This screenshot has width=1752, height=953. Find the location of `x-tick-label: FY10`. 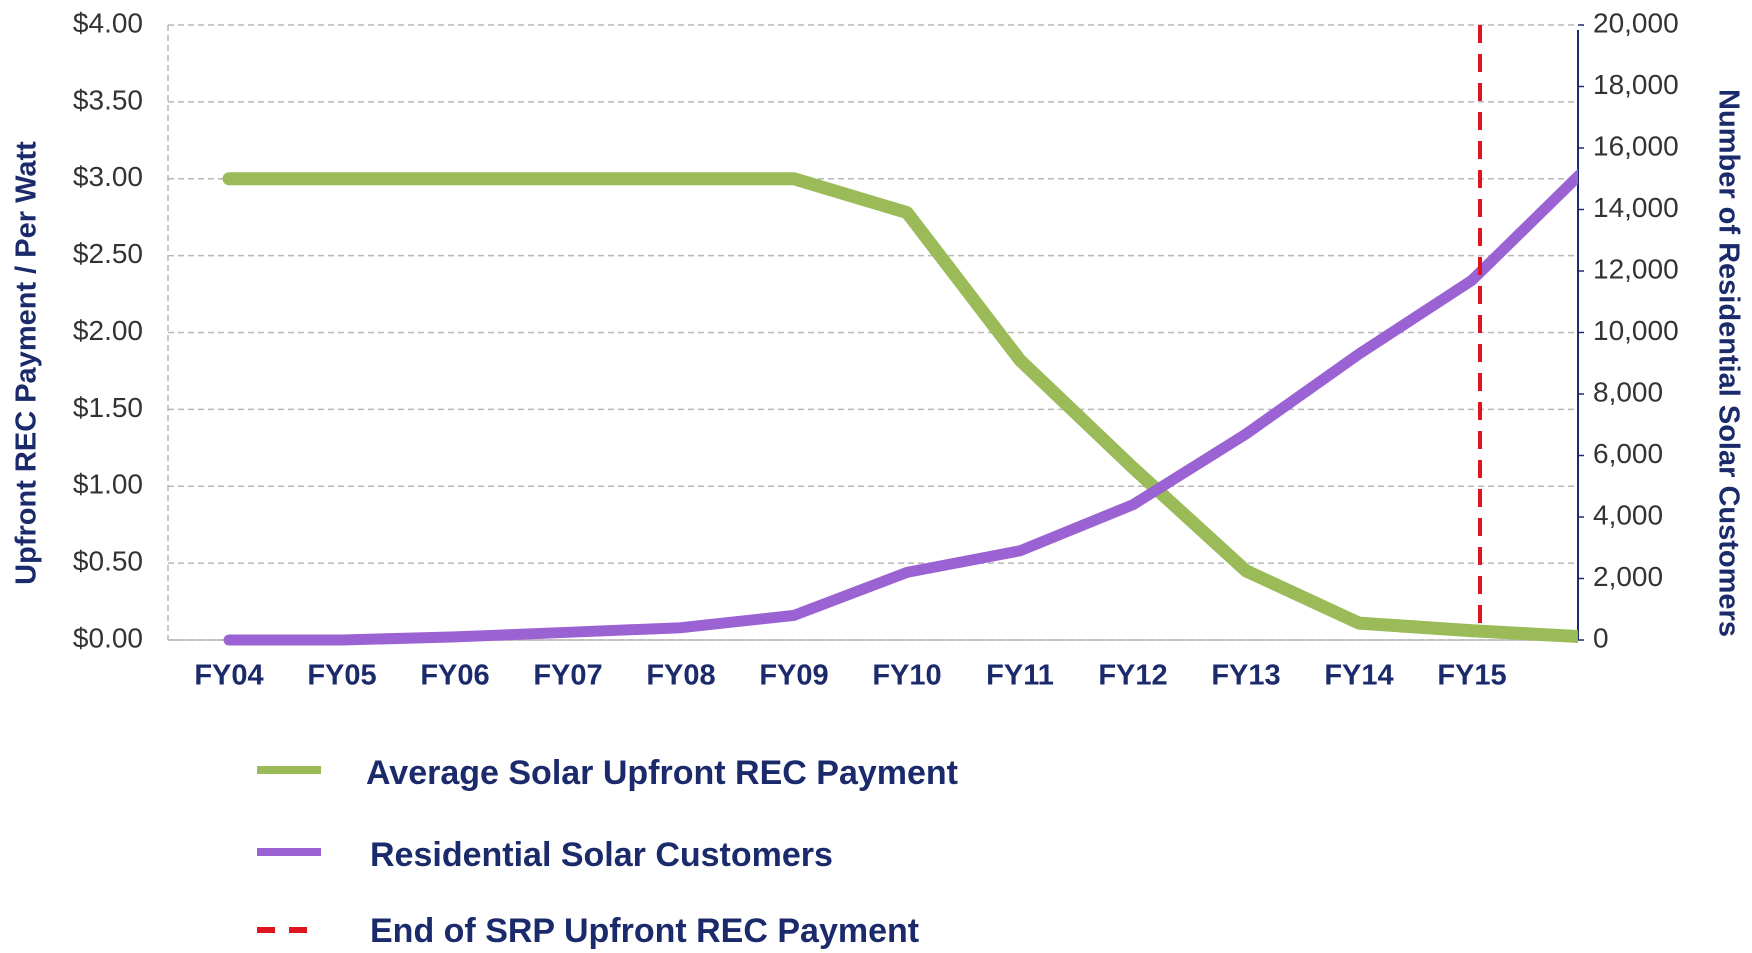

x-tick-label: FY10 is located at coordinates (906, 676).